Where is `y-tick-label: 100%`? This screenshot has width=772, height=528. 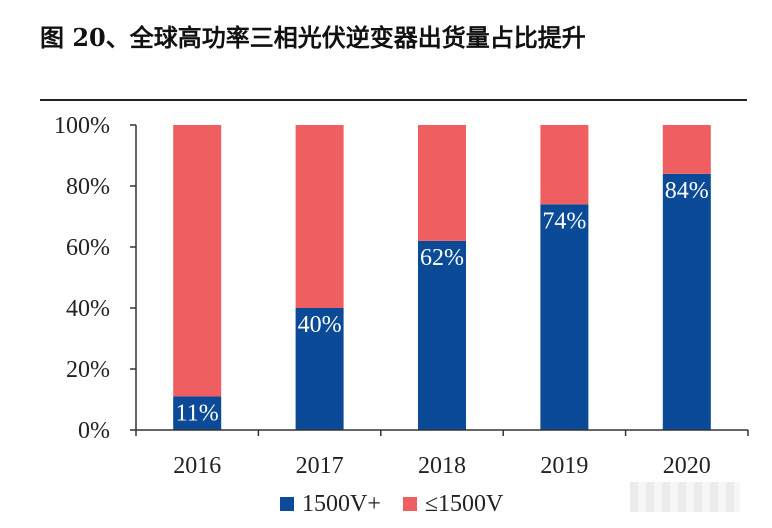 y-tick-label: 100% is located at coordinates (82, 126).